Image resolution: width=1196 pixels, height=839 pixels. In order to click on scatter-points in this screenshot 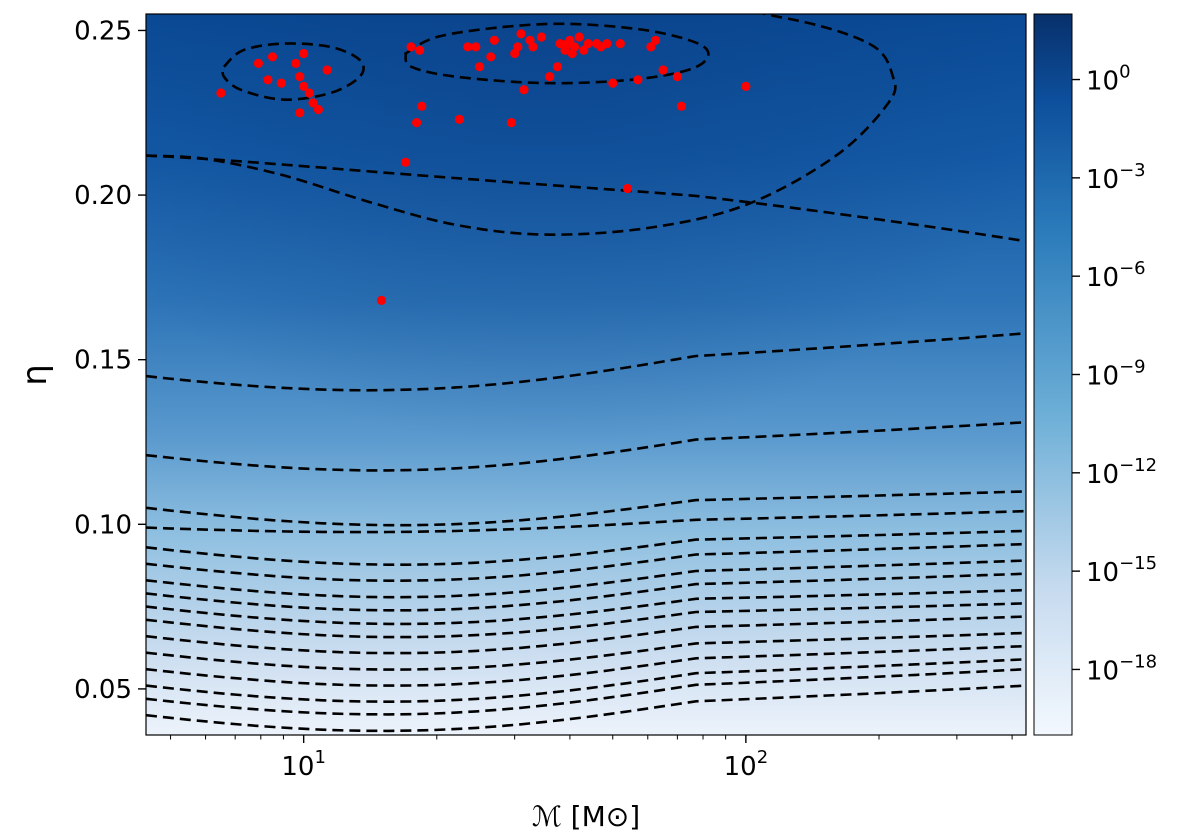, I will do `click(483, 167)`.